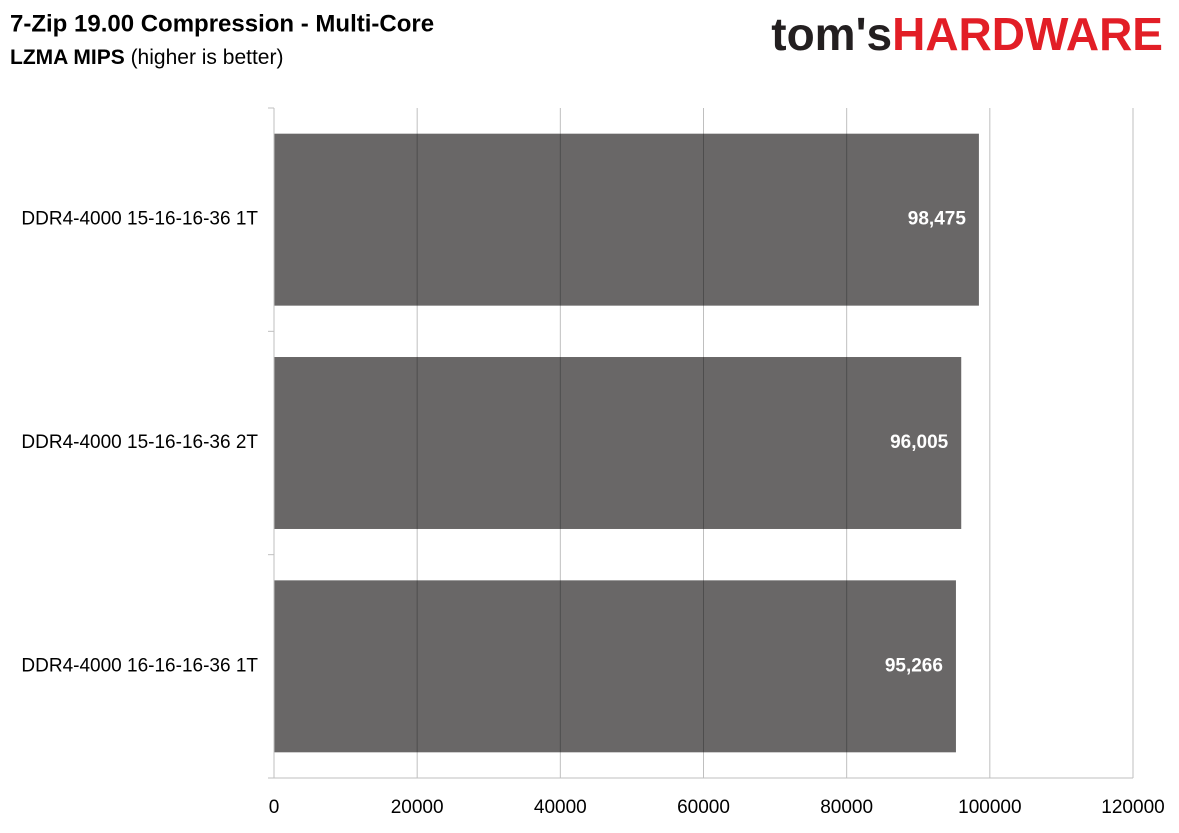 The width and height of the screenshot is (1179, 833). Describe the element at coordinates (919, 442) in the screenshot. I see `value-label: 96,005` at that location.